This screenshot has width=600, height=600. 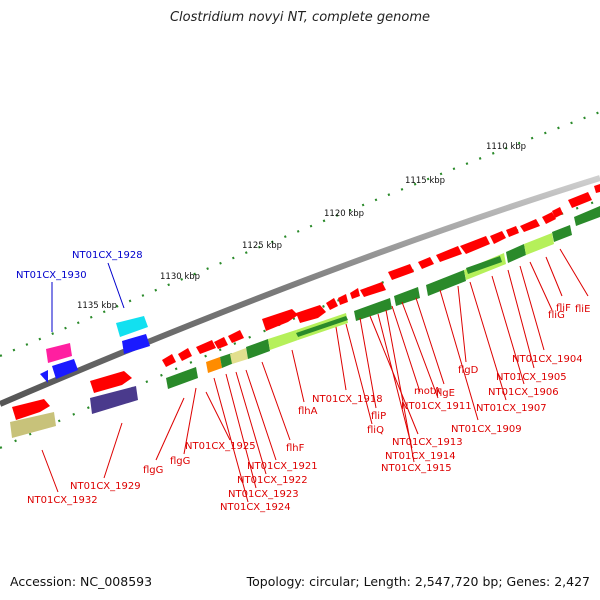 What do you see at coordinates (378, 416) in the screenshot?
I see `gene-label: fliP` at bounding box center [378, 416].